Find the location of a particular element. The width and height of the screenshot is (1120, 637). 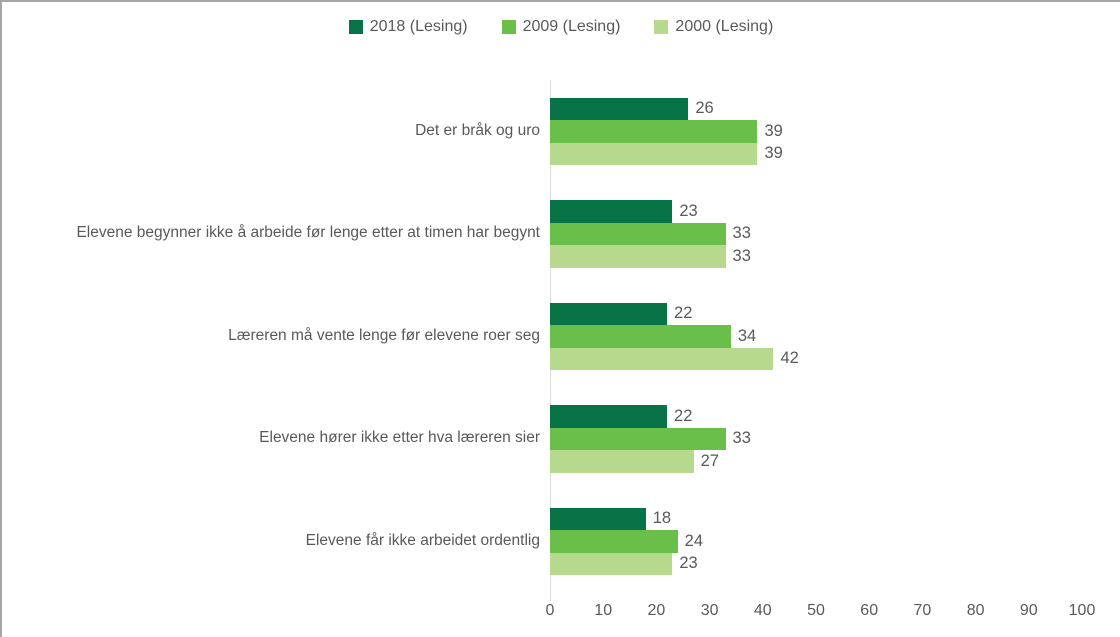

x-axis: 0 10 20 30 40 50 60 70 80 90 100 is located at coordinates (828, 613).